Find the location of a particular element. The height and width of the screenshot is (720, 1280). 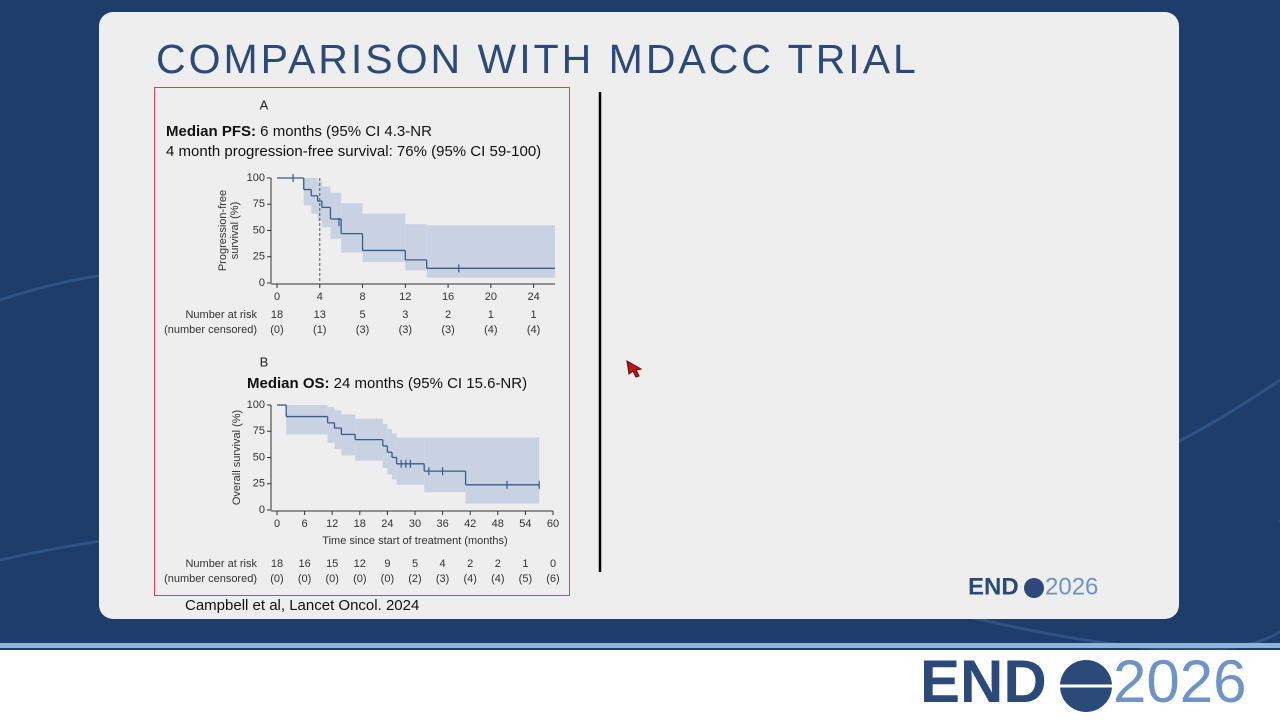

summary-bold: Median PFS: is located at coordinates (211, 131).